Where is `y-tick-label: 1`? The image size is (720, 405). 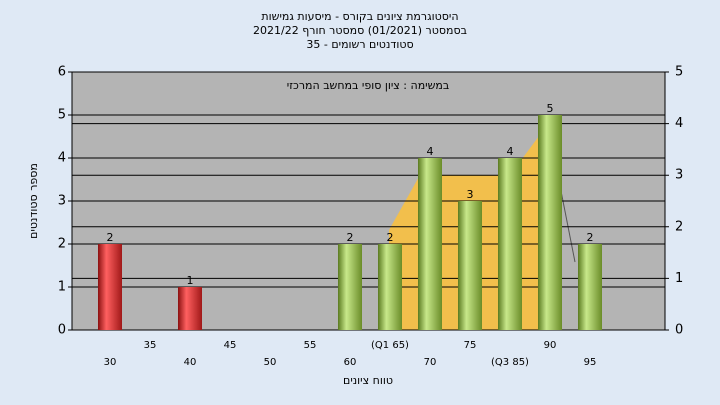 y-tick-label: 1 is located at coordinates (62, 287).